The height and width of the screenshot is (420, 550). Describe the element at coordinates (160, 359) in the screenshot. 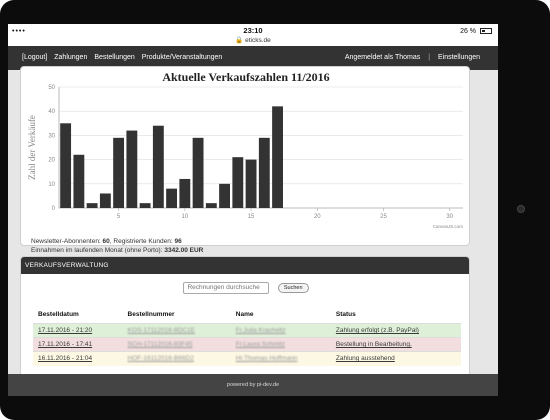

I see `order-number-link: HOF-16112016-B66D2` at that location.